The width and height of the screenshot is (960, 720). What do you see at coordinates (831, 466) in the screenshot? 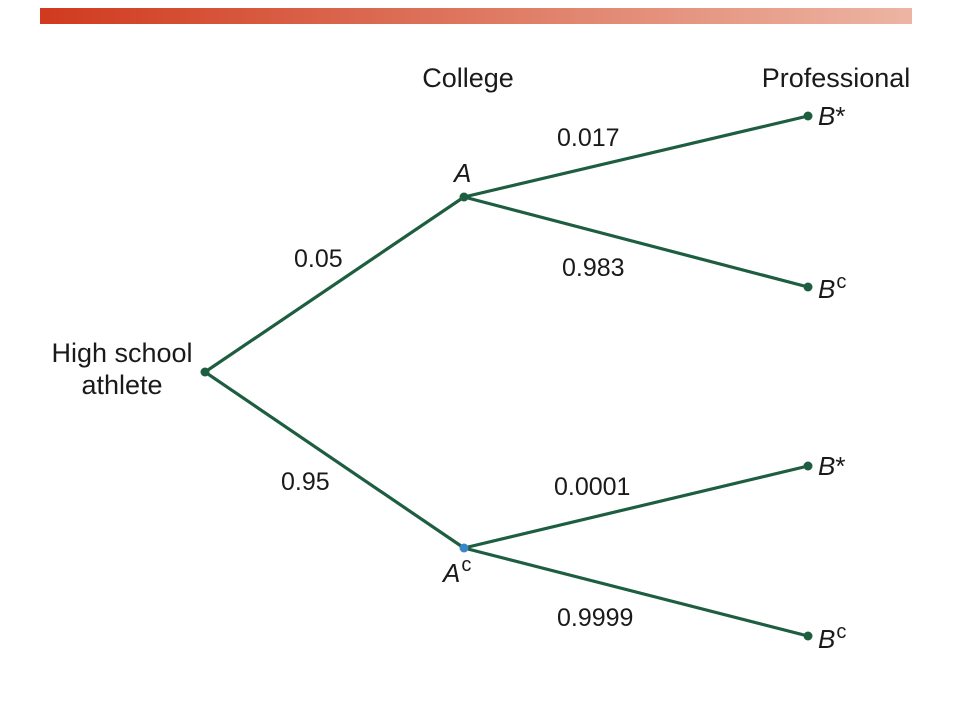
I see `leaf-label-3: B*` at bounding box center [831, 466].